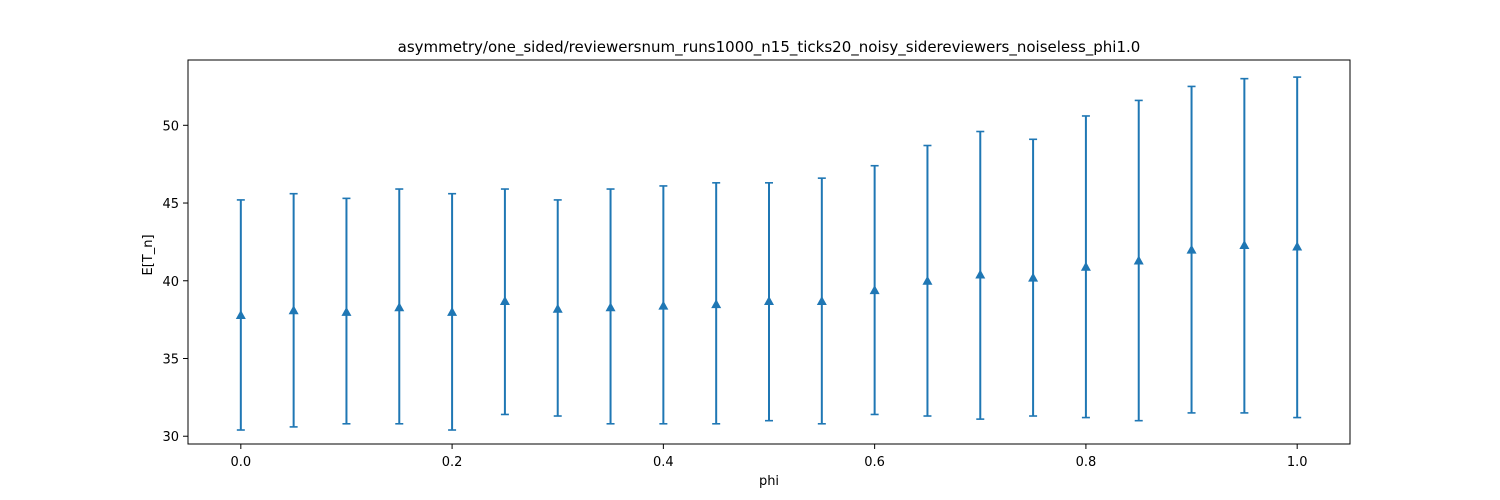  What do you see at coordinates (769, 481) in the screenshot?
I see `x-axis-label: phi` at bounding box center [769, 481].